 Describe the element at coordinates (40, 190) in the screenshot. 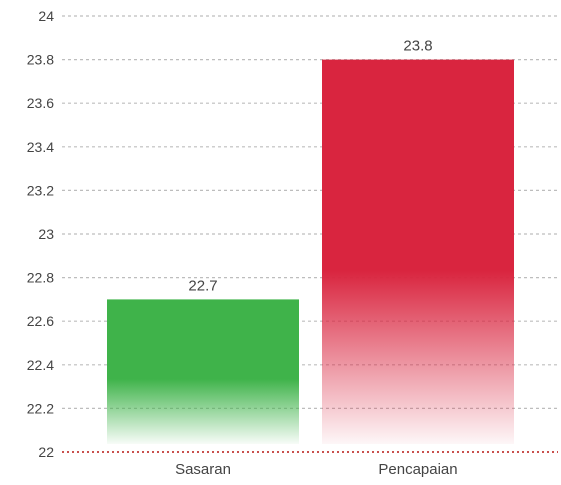

I see `y-tick-label: 23.2` at that location.